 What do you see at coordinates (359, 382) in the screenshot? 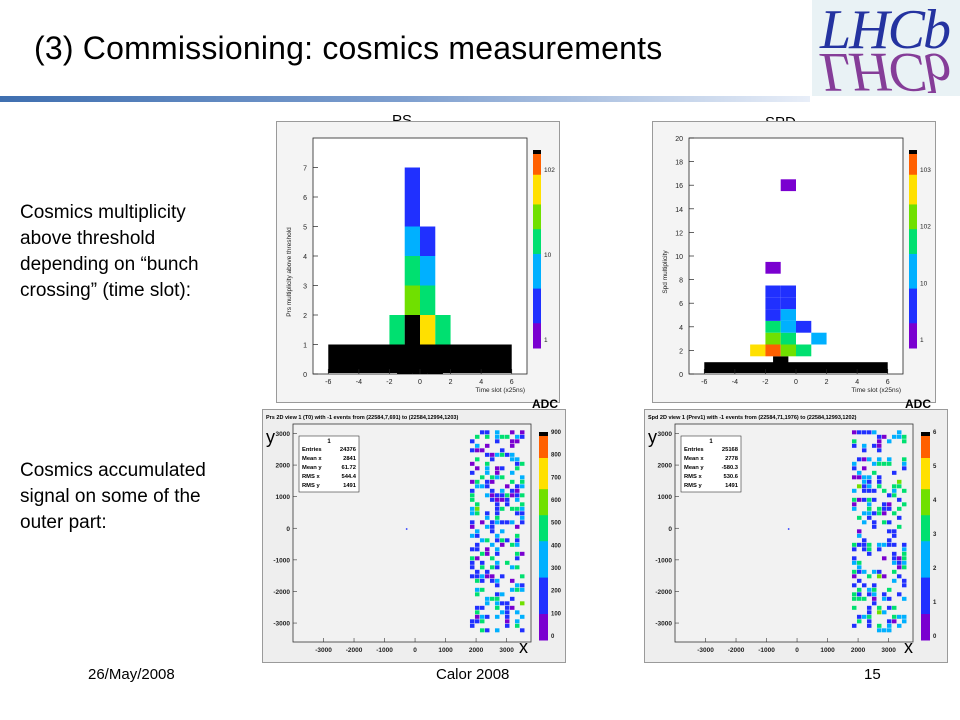
I see `x-tick-label: -4` at bounding box center [359, 382].